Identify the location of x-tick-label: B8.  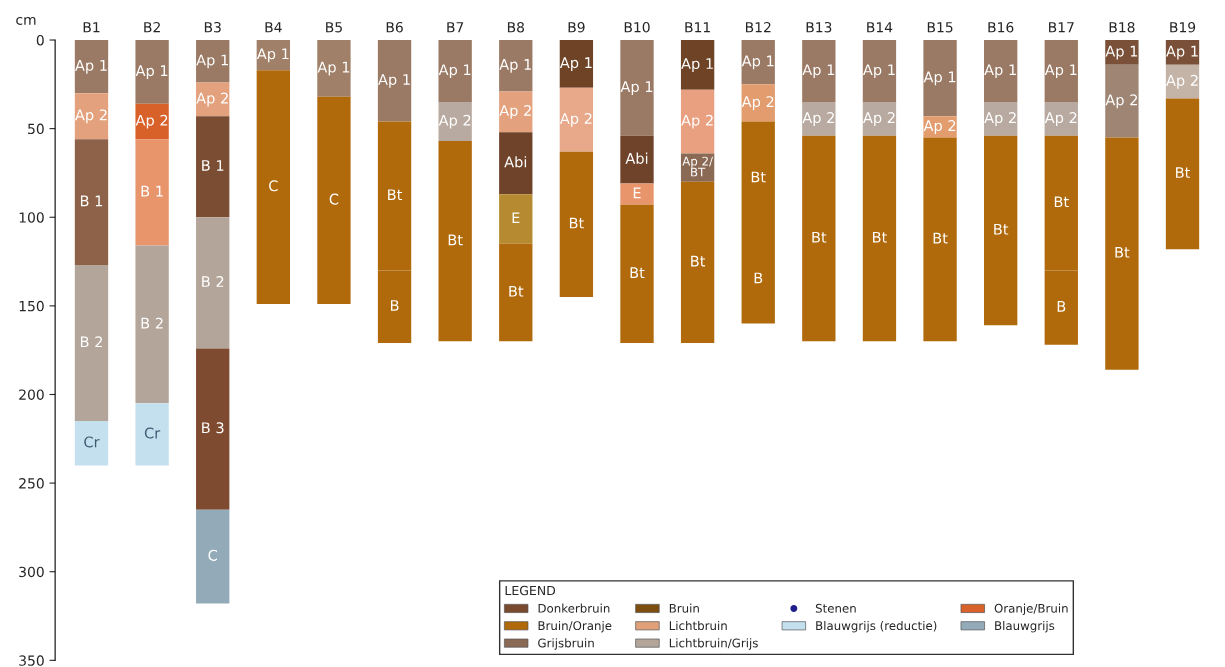
(516, 27).